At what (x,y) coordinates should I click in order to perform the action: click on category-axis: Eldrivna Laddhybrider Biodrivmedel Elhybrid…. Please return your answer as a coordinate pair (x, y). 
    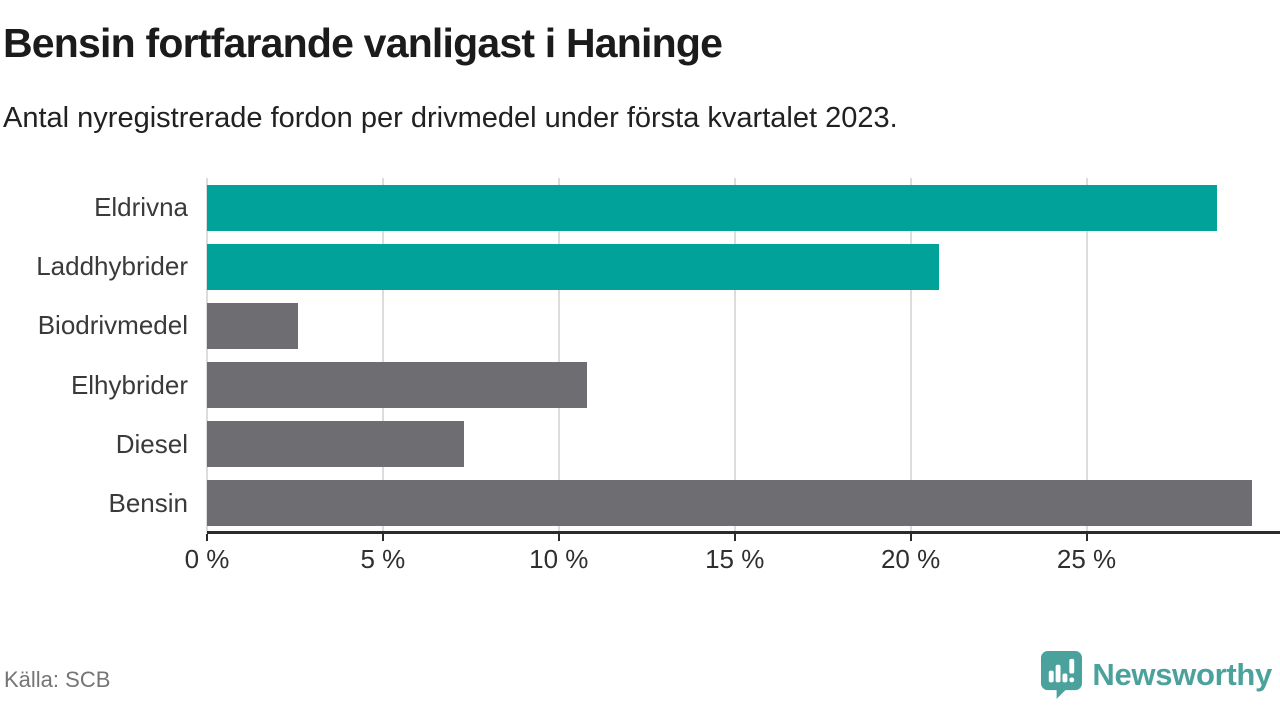
    Looking at the image, I should click on (94, 355).